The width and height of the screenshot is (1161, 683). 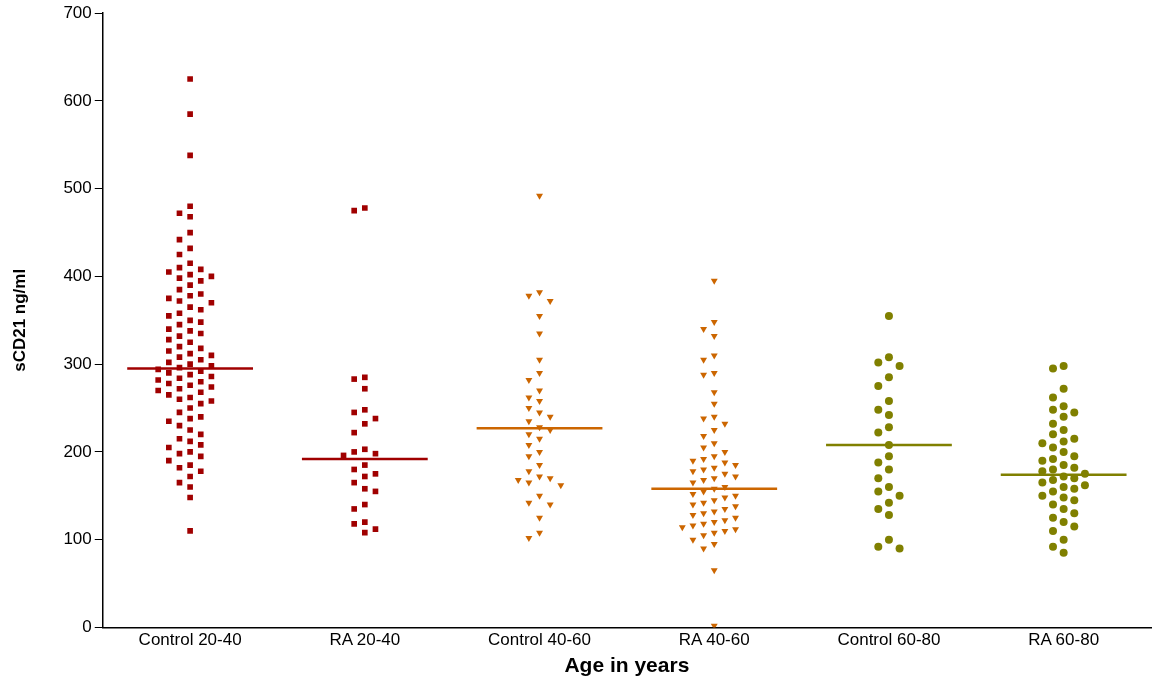 I want to click on y-tick-label: 500, so click(x=77, y=188).